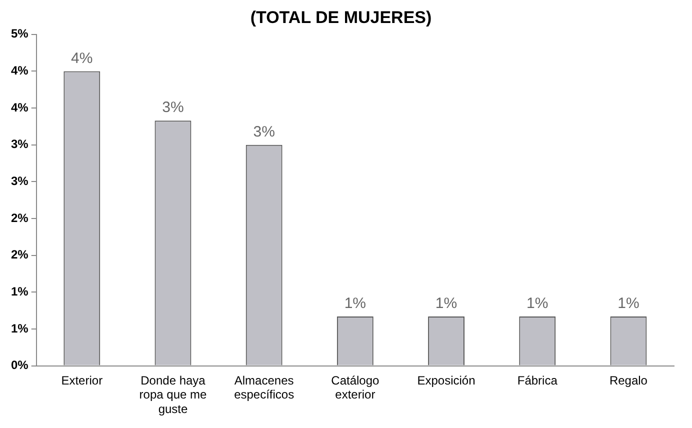  Describe the element at coordinates (341, 17) in the screenshot. I see `chart-title: (TOTAL DE MUJERES)` at that location.